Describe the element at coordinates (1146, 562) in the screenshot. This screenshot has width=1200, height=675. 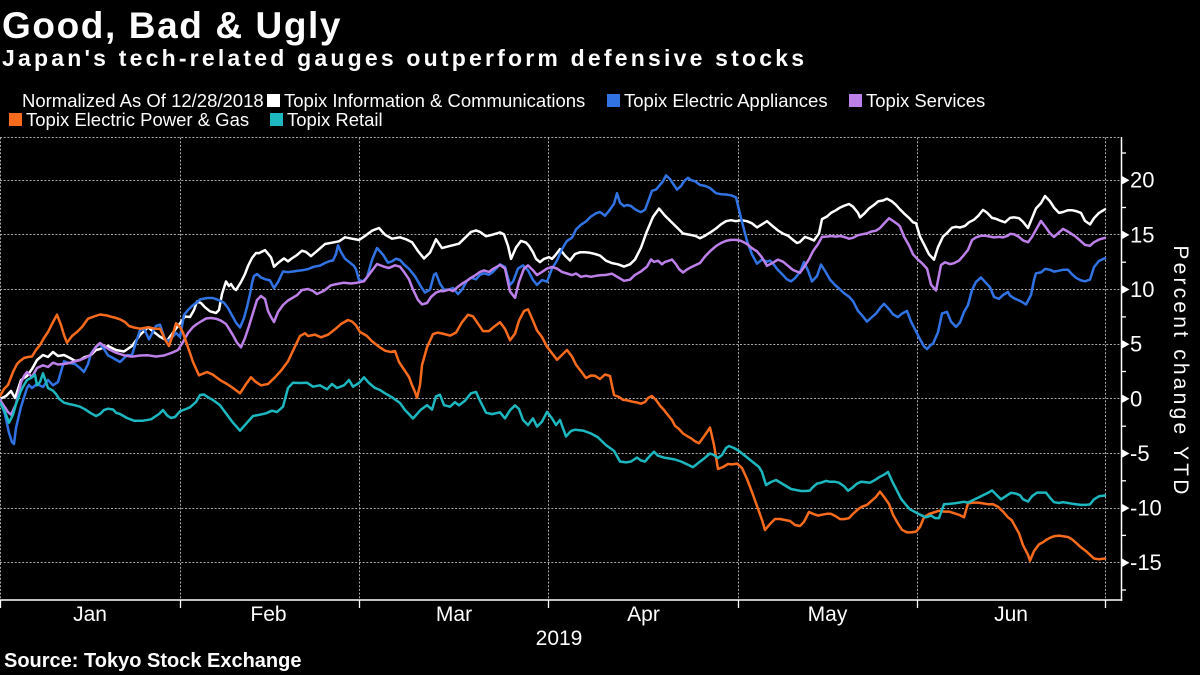
I see `svg-text: -15` at that location.